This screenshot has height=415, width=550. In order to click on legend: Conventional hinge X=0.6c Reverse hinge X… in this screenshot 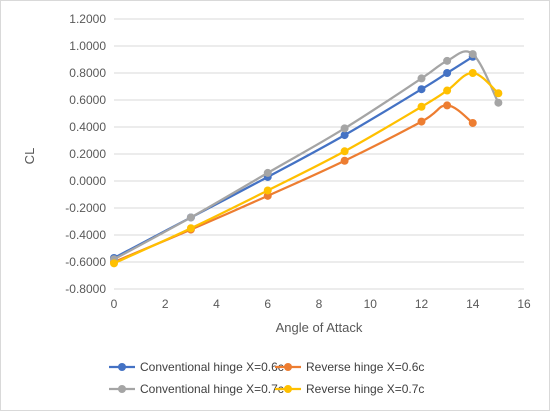, I will do `click(266, 378)`.